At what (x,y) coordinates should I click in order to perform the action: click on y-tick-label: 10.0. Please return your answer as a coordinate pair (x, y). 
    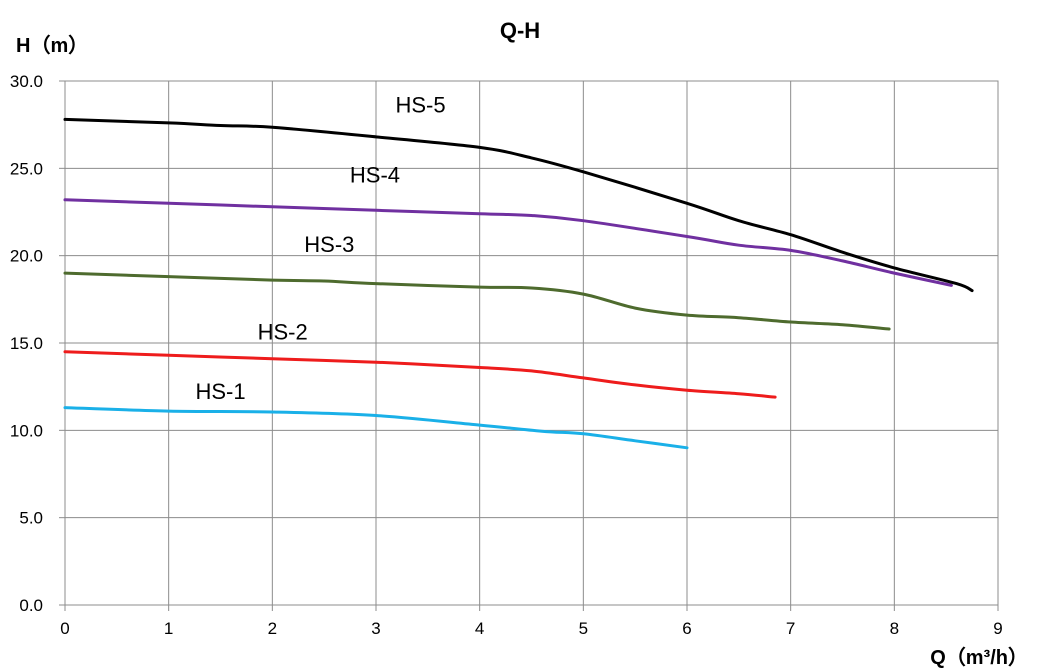
    Looking at the image, I should click on (26, 430).